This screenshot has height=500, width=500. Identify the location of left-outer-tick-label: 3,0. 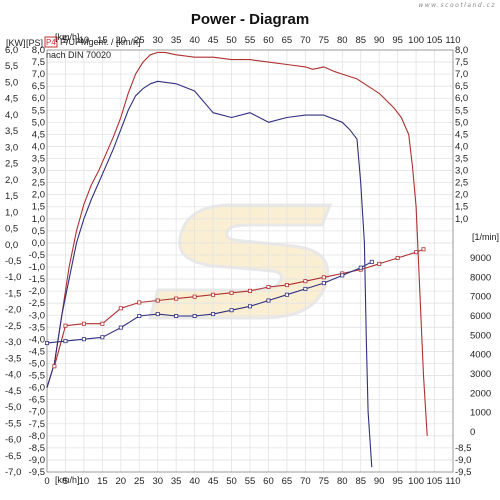
(11, 147).